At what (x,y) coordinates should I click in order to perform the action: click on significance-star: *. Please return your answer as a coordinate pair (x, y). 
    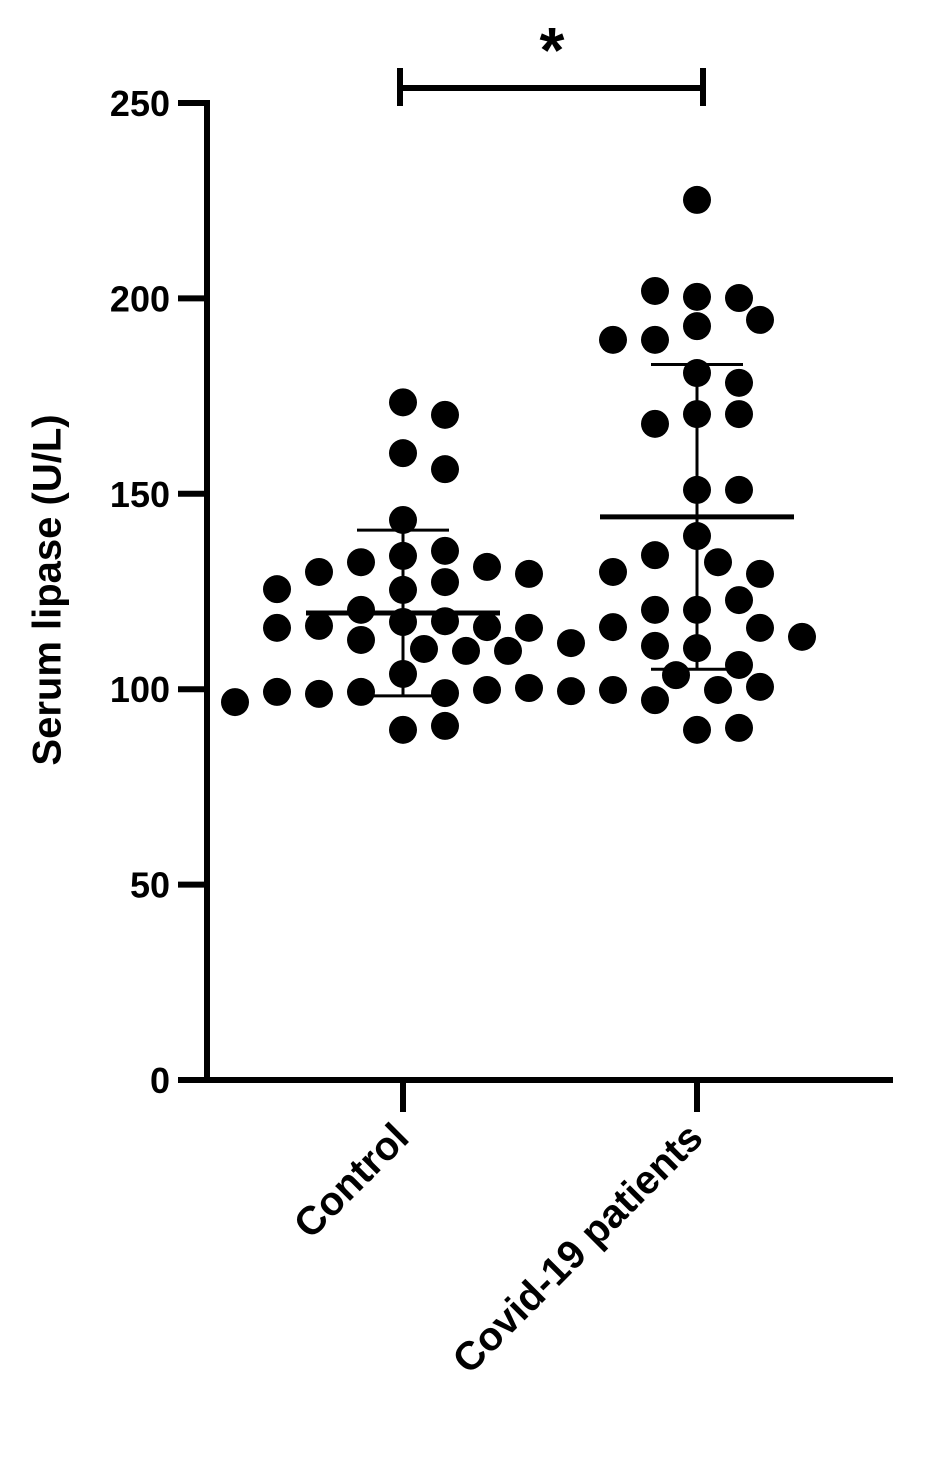
    Looking at the image, I should click on (552, 50).